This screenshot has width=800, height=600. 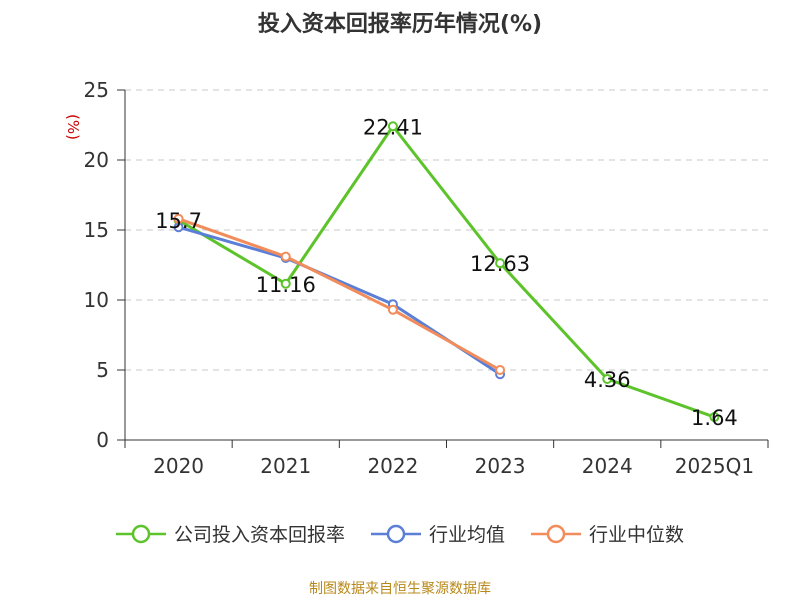 I want to click on legend-item-industry-avg: 行业均值, so click(x=437, y=533).